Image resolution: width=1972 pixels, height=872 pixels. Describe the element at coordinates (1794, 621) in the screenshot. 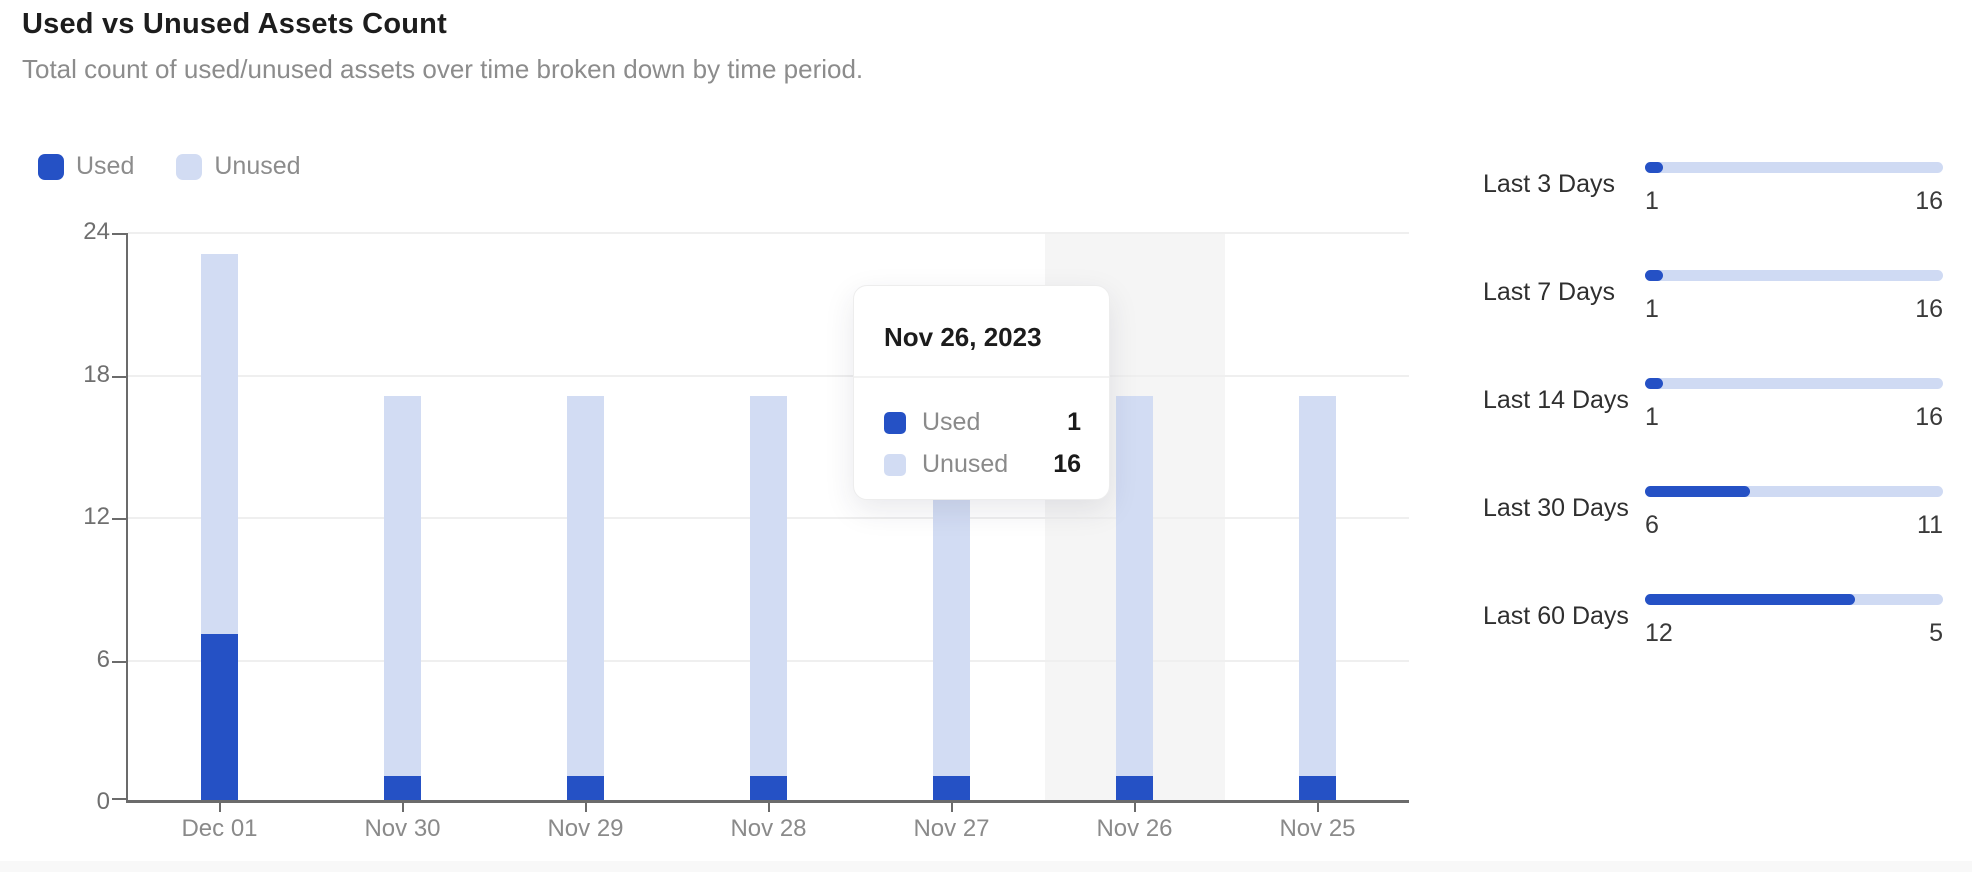

I see `period-progress: 12 5` at that location.